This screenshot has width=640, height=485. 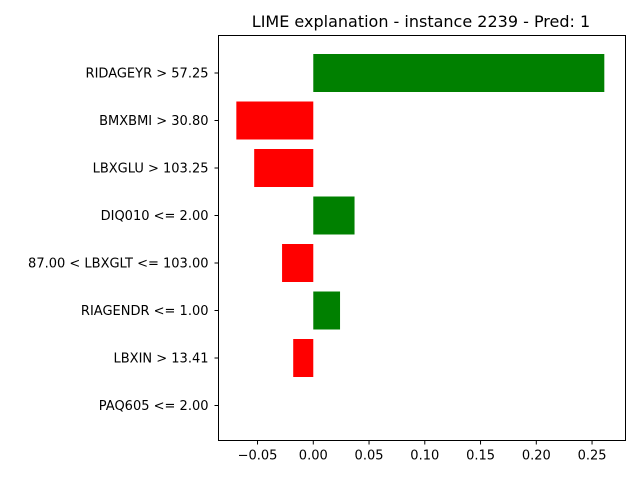 I want to click on x-tick-label-3: 0.10, so click(x=424, y=456).